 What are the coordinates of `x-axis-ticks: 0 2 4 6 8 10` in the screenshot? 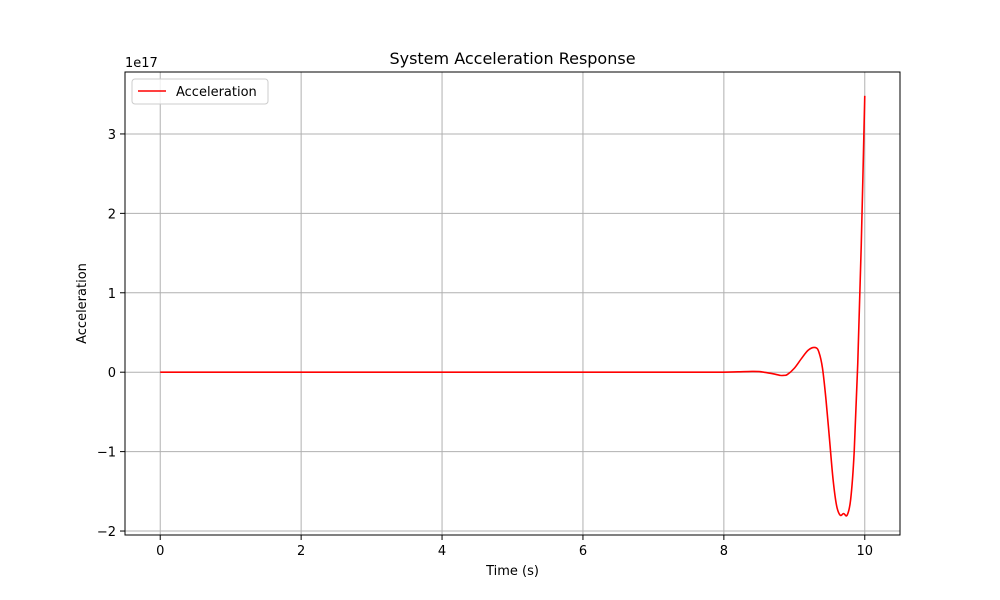 It's located at (514, 547).